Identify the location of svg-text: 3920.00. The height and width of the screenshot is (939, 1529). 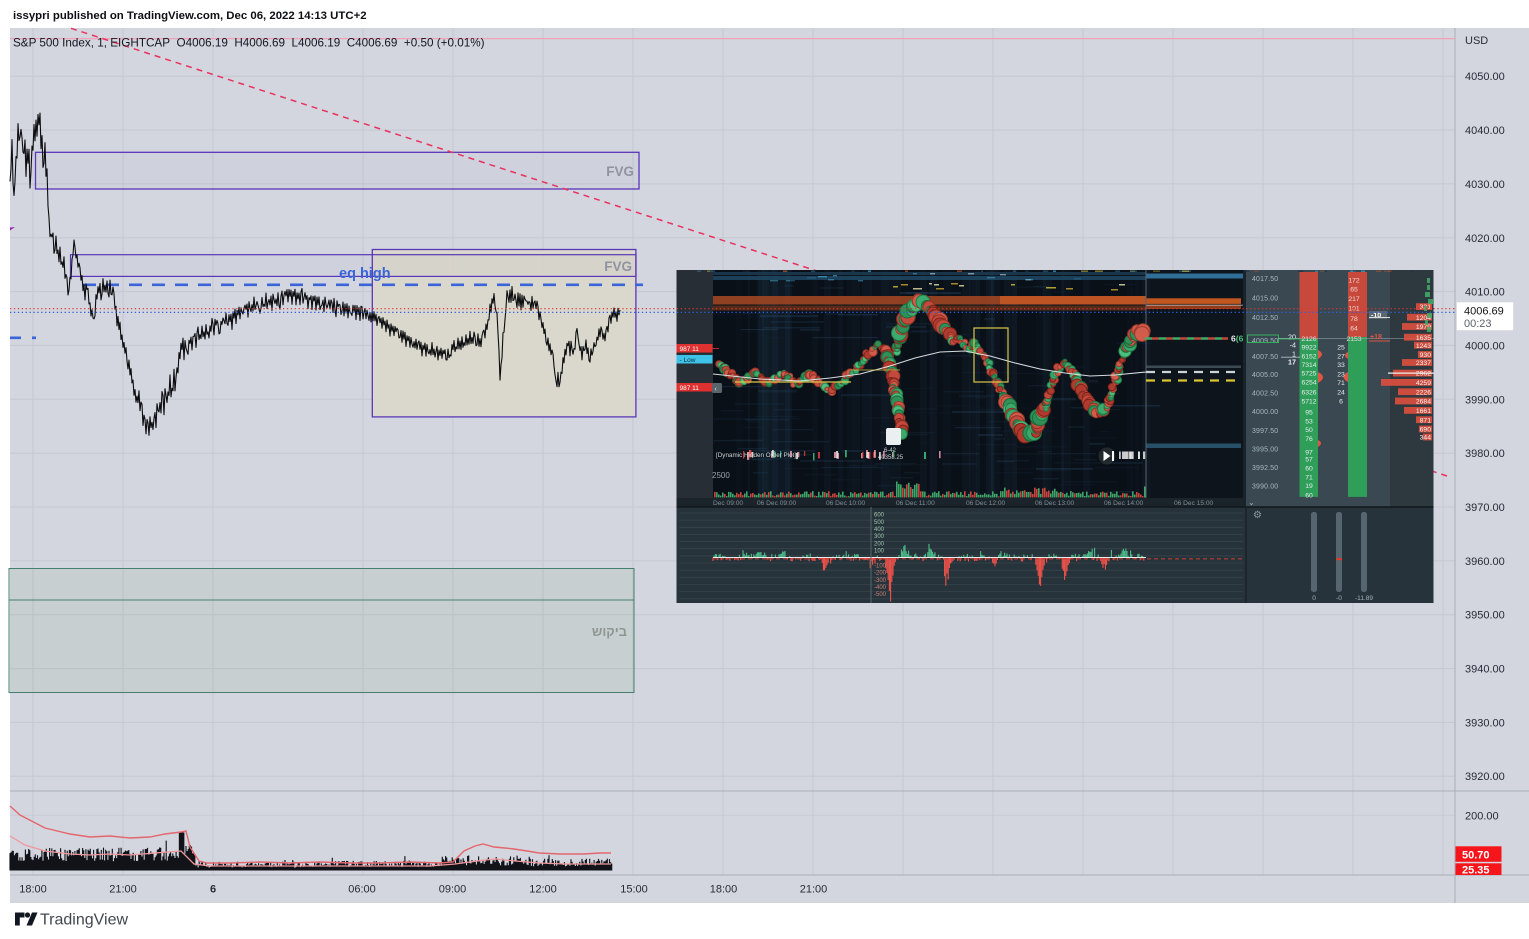
(1485, 777).